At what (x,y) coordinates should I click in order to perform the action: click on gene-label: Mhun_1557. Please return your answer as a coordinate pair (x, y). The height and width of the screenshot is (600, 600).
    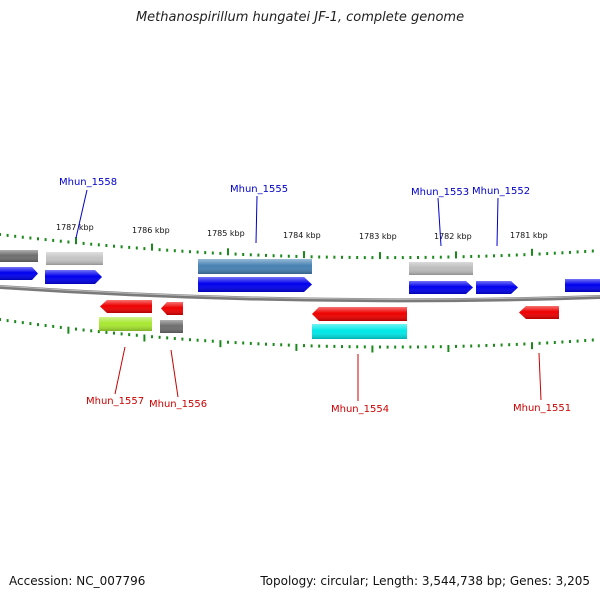
    Looking at the image, I should click on (115, 401).